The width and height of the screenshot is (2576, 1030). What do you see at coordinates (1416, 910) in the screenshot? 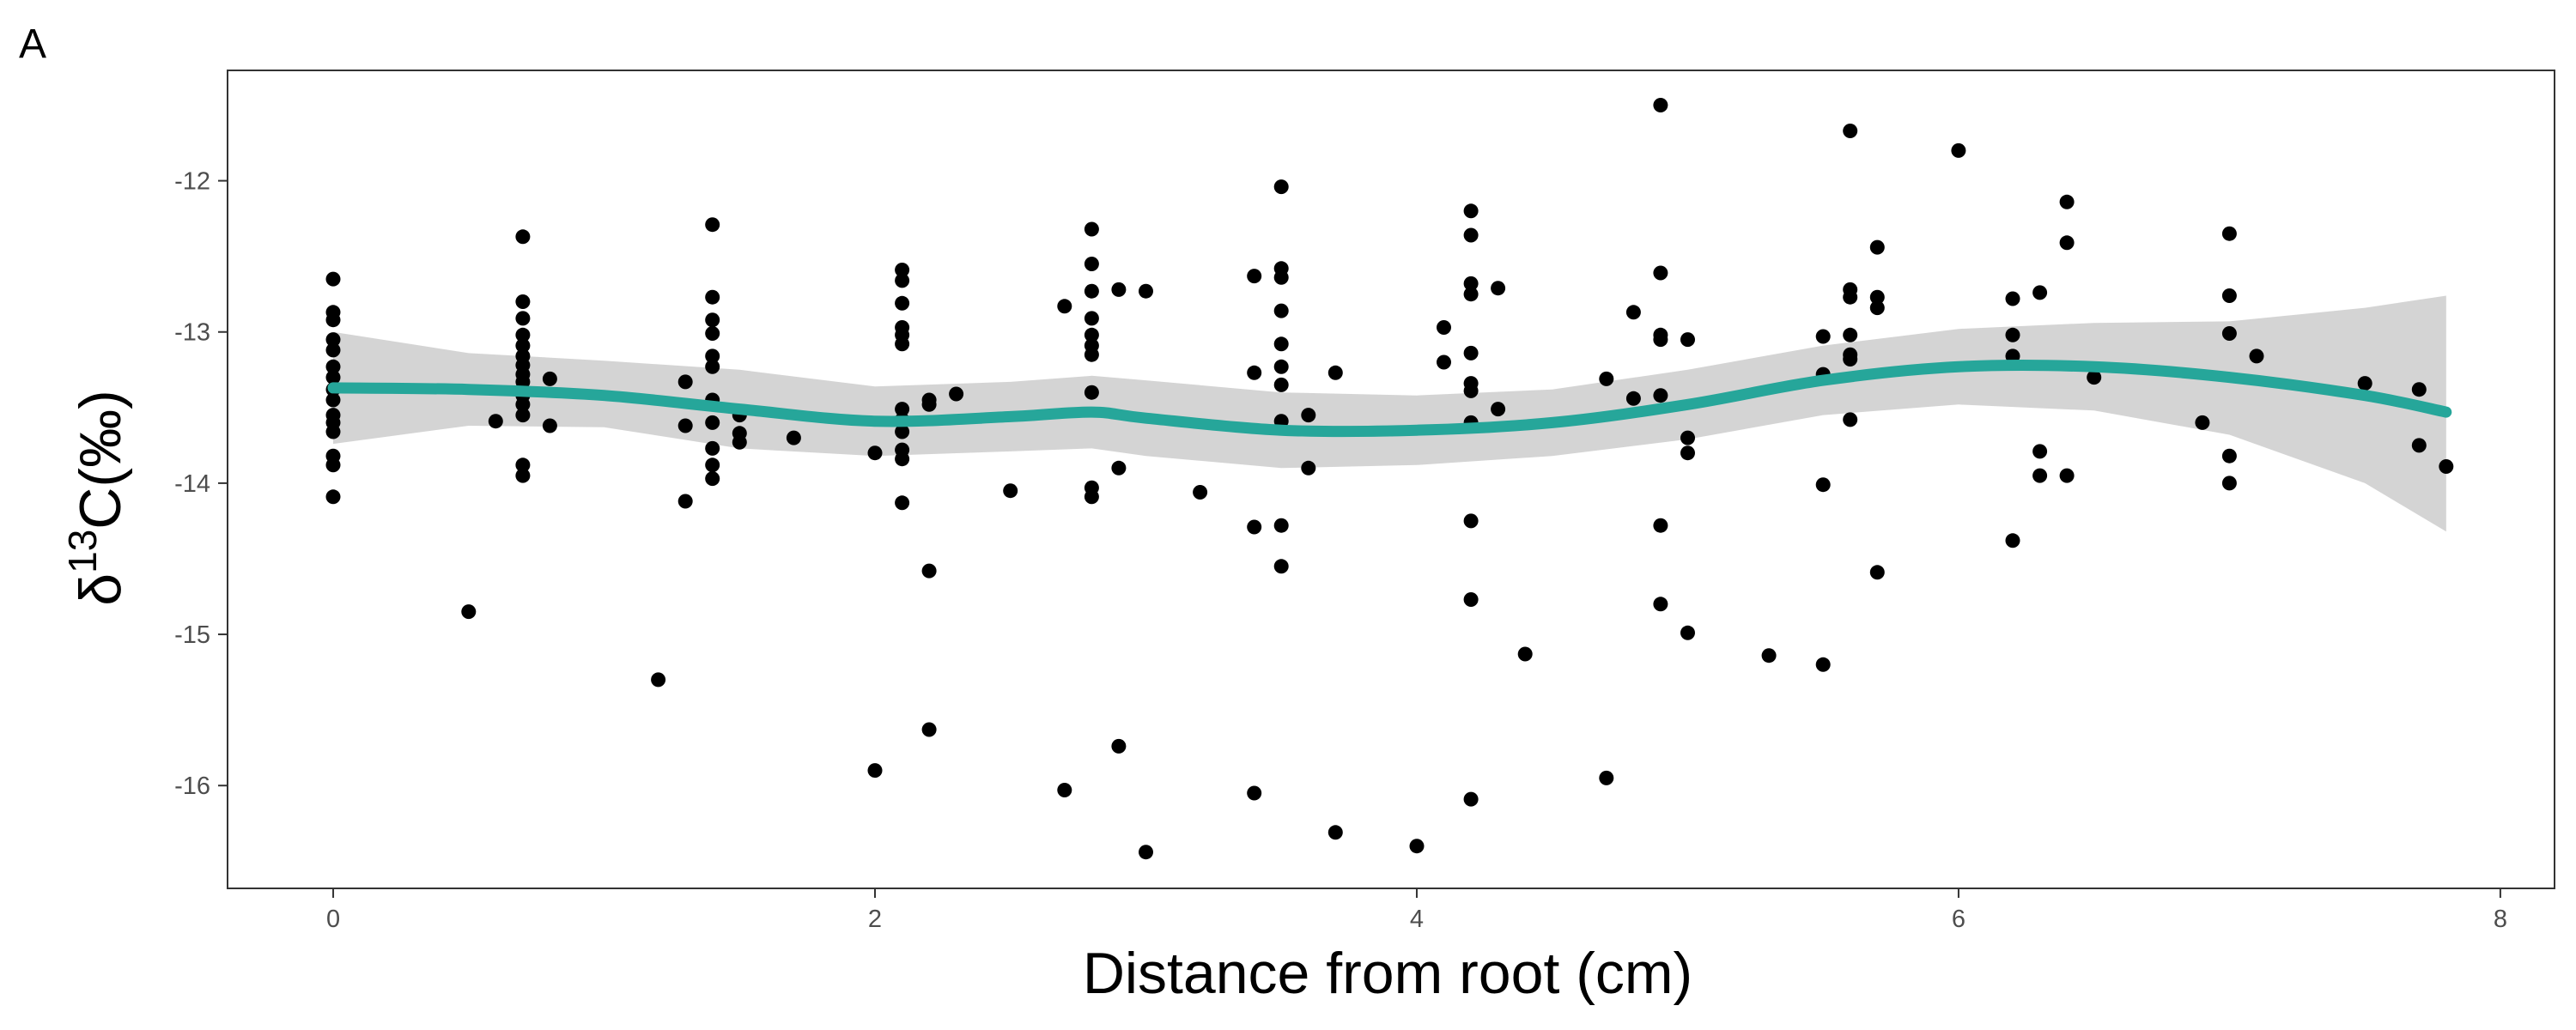
I see `x-axis: 0 2 4 6 8` at bounding box center [1416, 910].